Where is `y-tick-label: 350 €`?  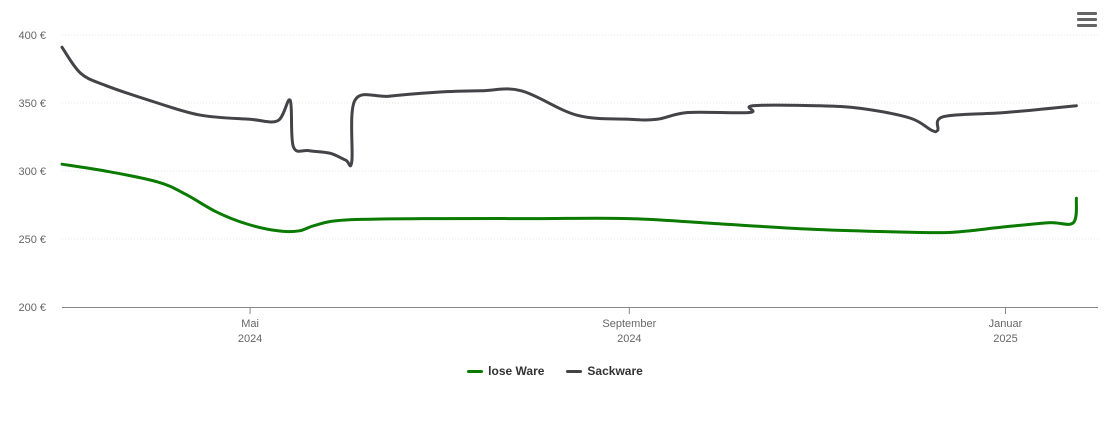
y-tick-label: 350 € is located at coordinates (32, 104).